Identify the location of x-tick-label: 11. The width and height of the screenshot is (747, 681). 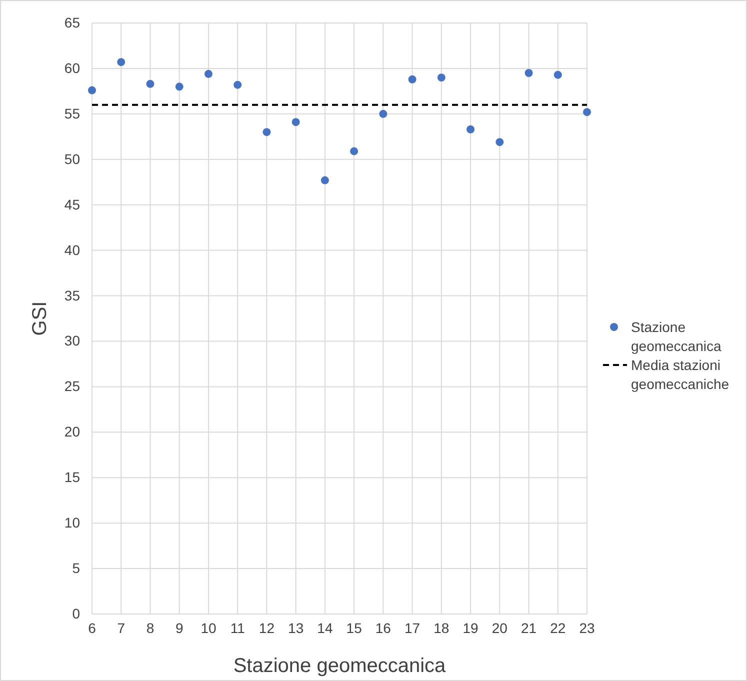
(238, 628).